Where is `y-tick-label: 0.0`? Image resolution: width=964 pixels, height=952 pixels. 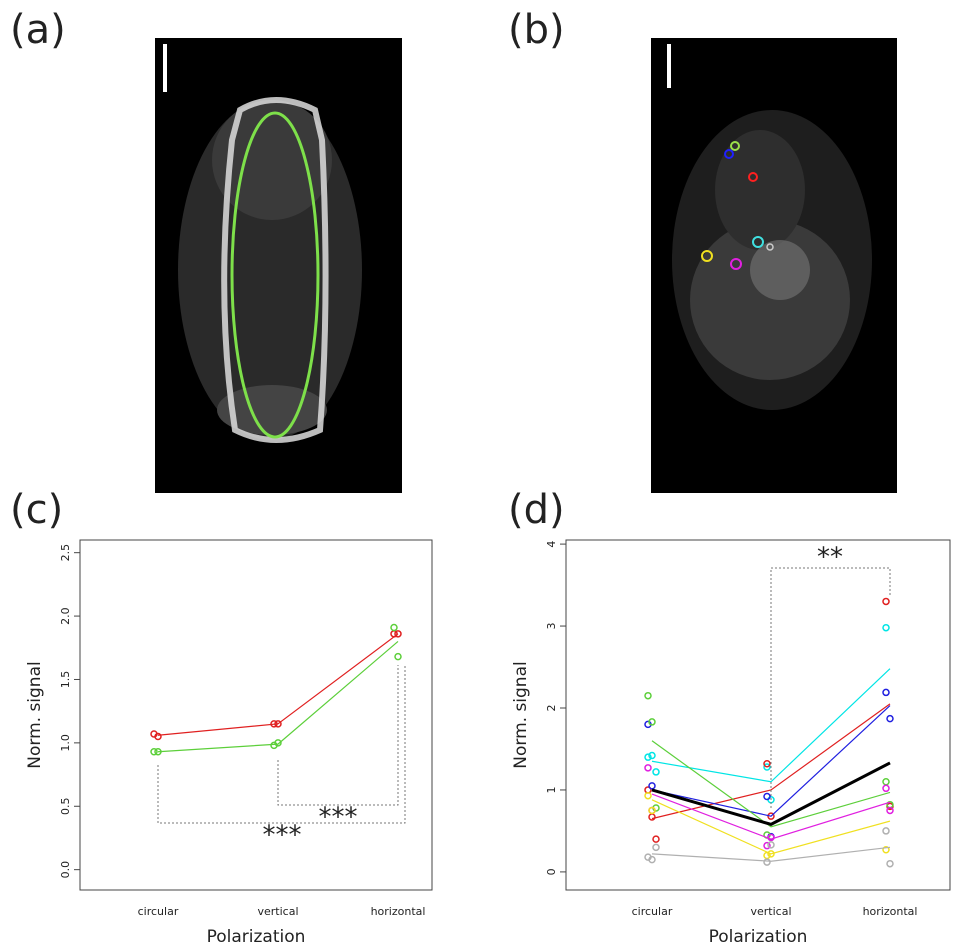
y-tick-label: 0.0 is located at coordinates (65, 870).